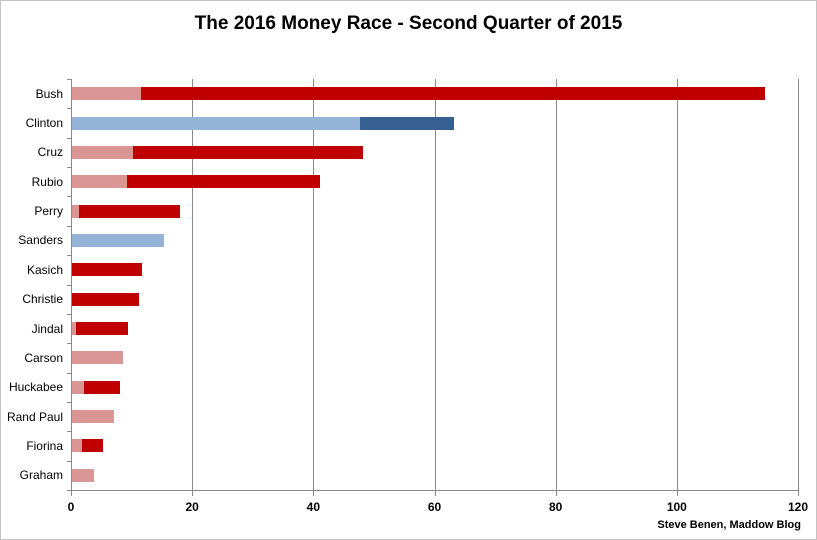 The image size is (817, 540). I want to click on category-label: Perry, so click(48, 211).